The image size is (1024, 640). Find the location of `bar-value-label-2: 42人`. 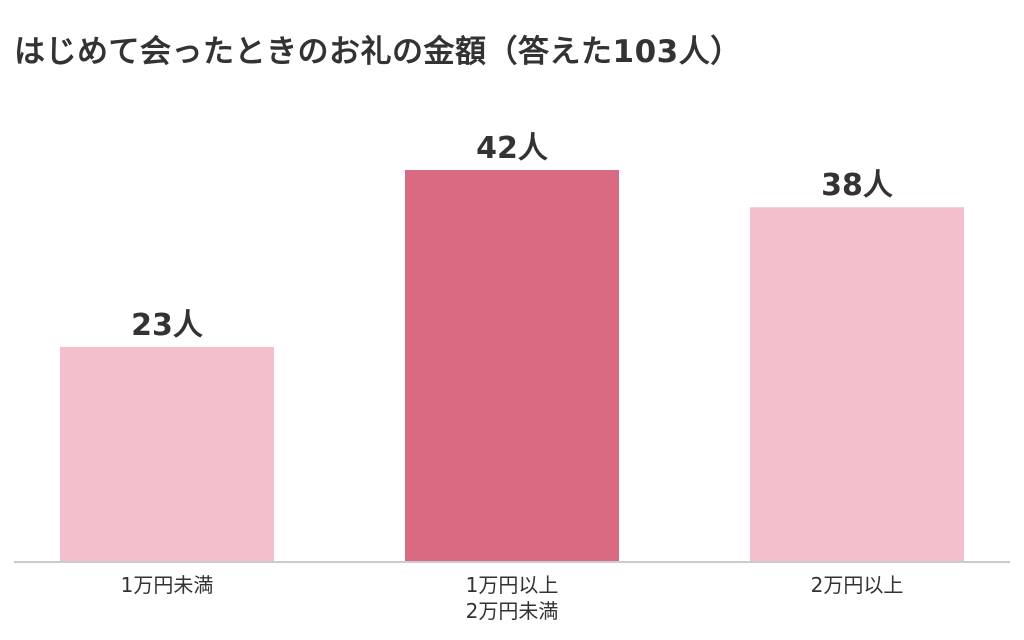

bar-value-label-2: 42人 is located at coordinates (512, 148).